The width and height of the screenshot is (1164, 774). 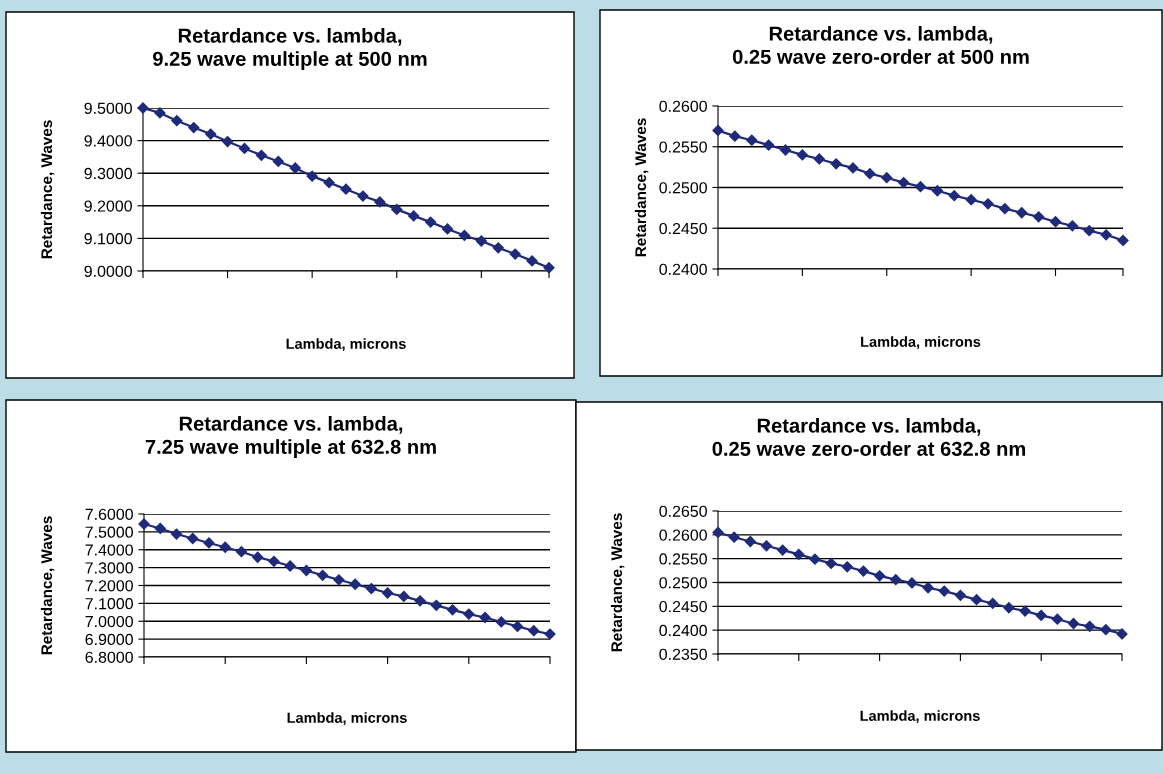 What do you see at coordinates (108, 173) in the screenshot?
I see `y-tick-label: 9.3000` at bounding box center [108, 173].